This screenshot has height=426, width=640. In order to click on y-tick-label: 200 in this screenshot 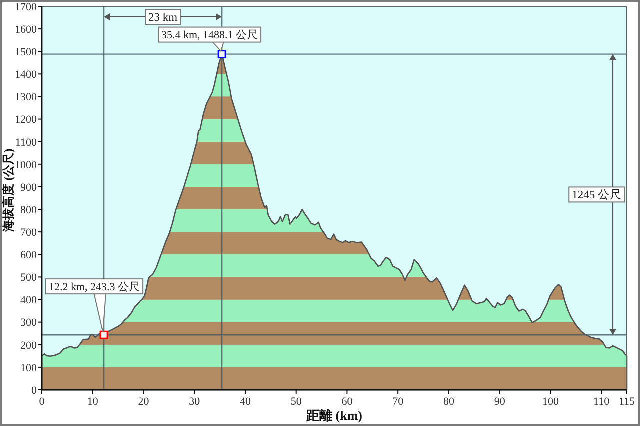, I will do `click(29, 346)`.